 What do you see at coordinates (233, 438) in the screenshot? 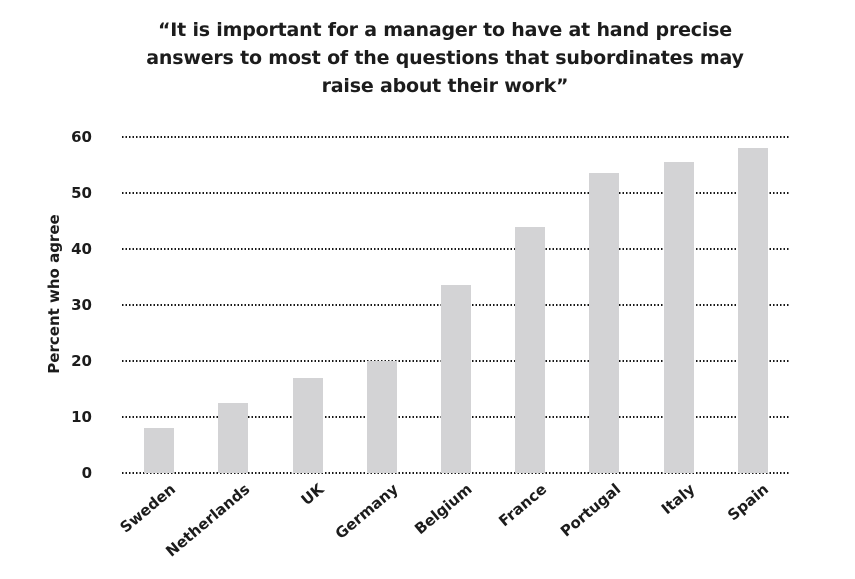
I see `bar-netherlands` at bounding box center [233, 438].